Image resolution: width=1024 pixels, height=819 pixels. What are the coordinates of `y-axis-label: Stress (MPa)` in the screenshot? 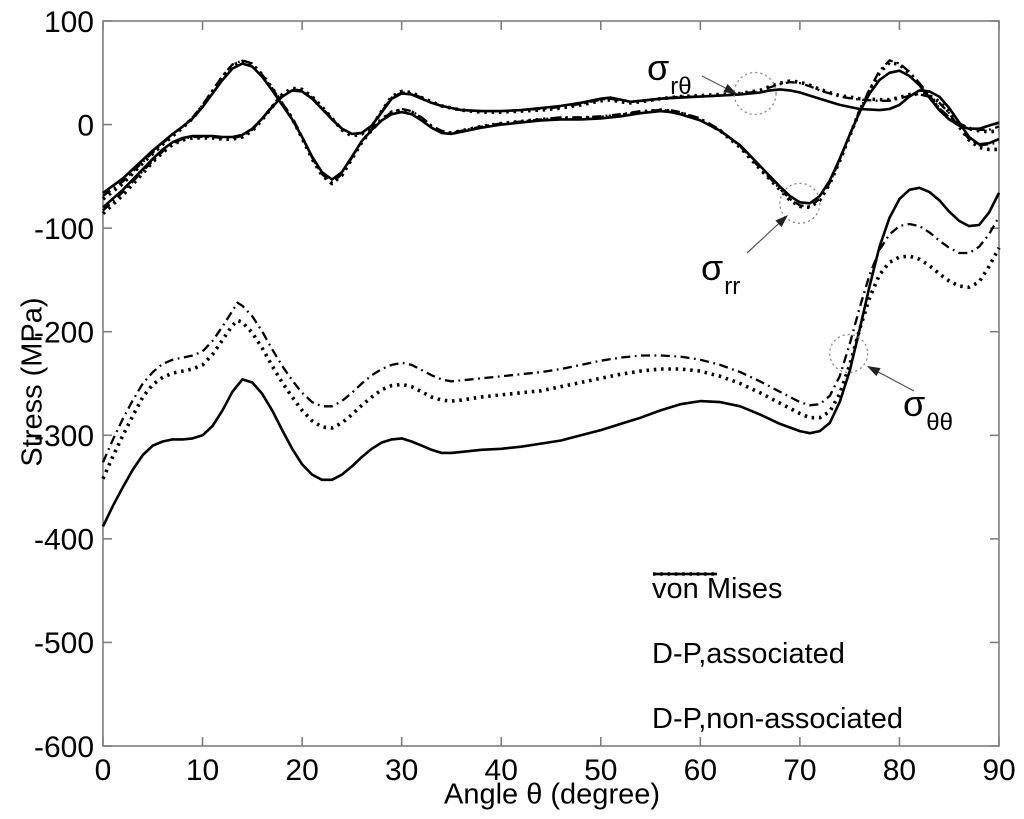 It's located at (32, 382).